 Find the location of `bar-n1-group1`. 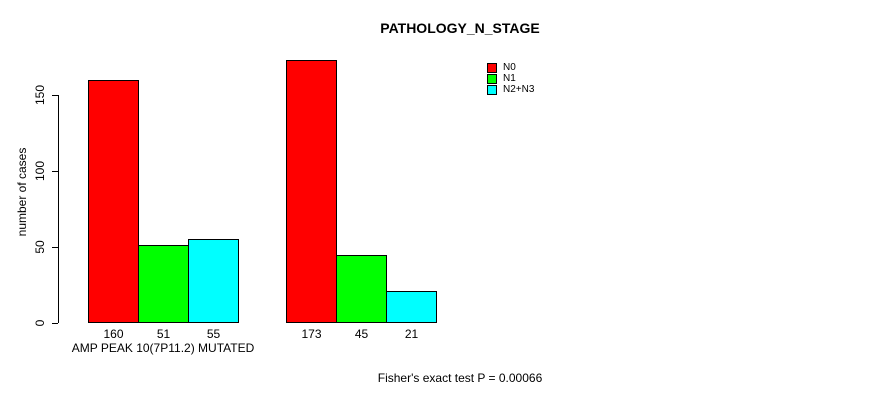

bar-n1-group1 is located at coordinates (163, 284).